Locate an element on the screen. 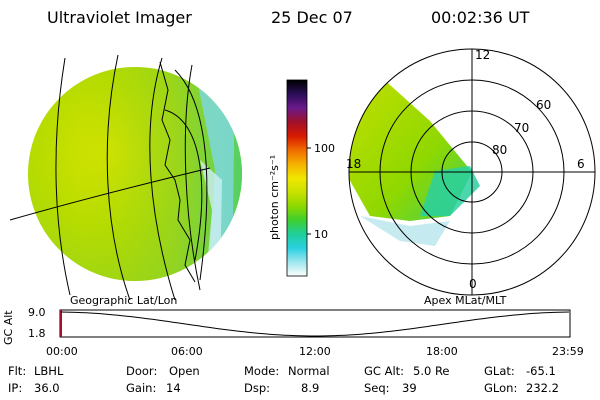  mlt-label-0: 0 is located at coordinates (473, 284).